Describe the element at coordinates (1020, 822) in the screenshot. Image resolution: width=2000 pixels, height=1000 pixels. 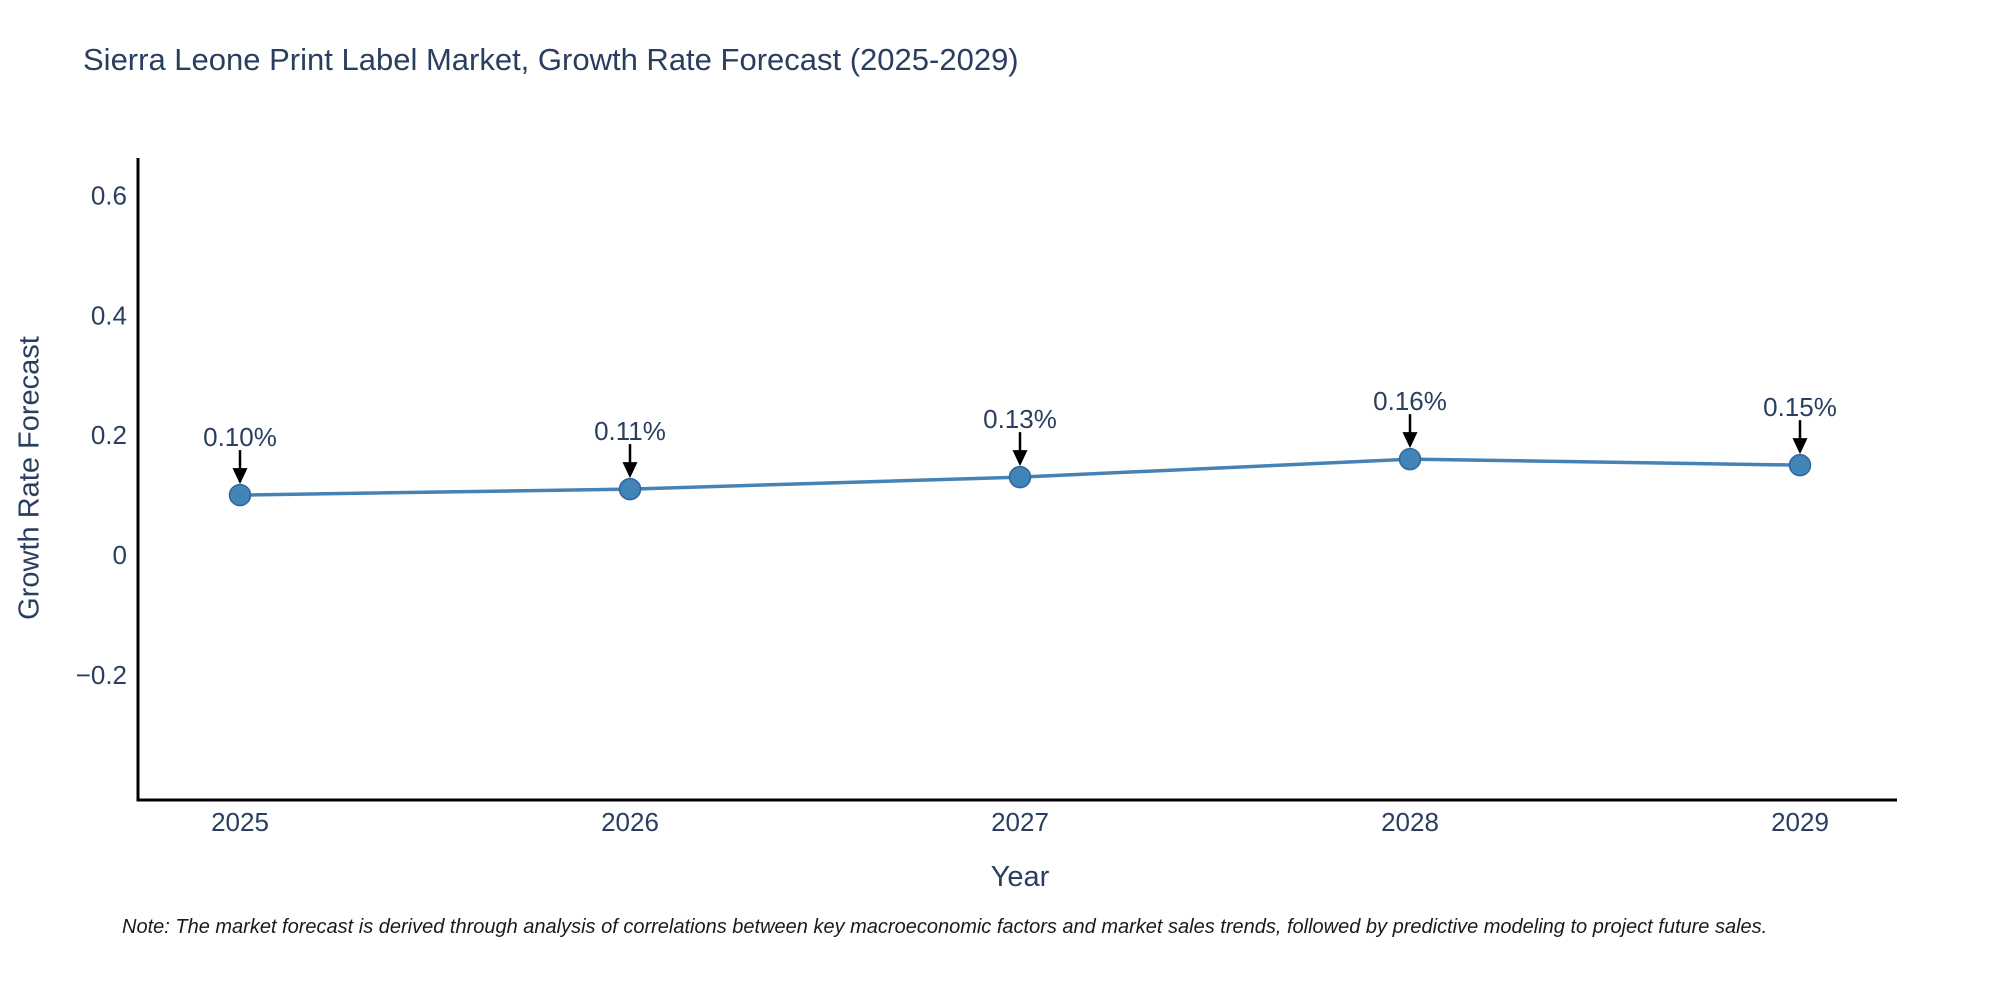
I see `x-tick-label: 2027` at that location.